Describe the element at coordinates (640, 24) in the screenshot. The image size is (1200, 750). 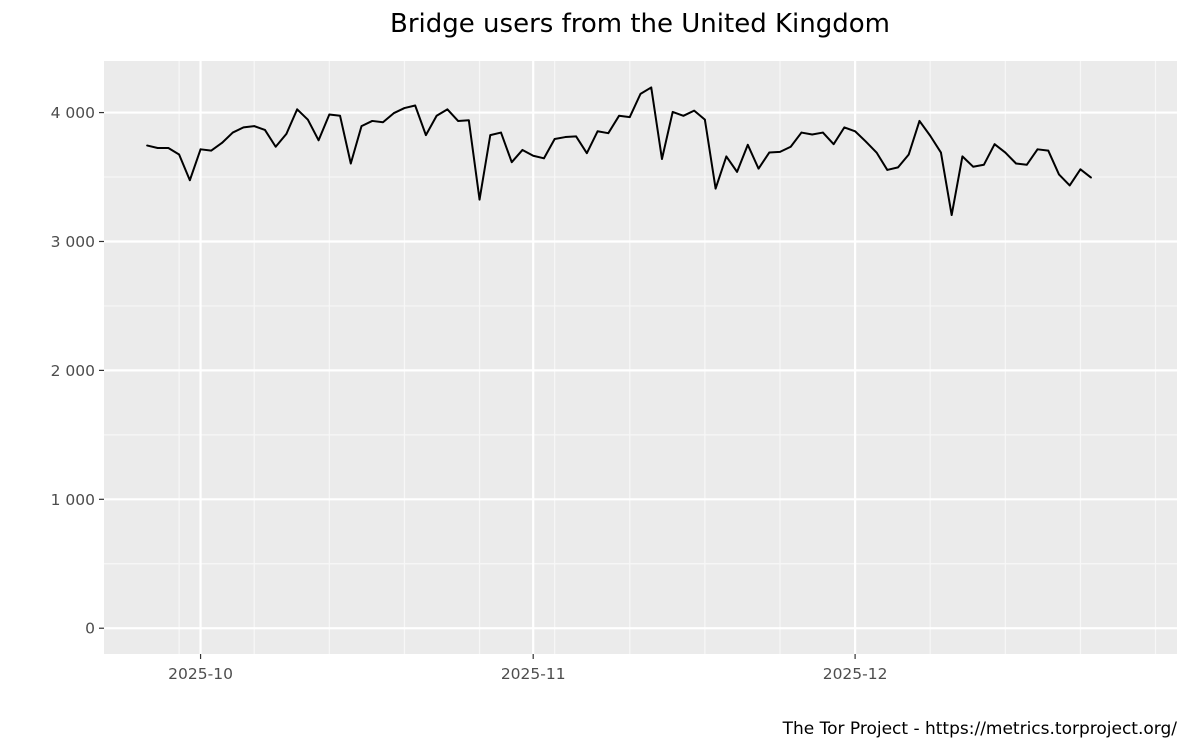
I see `chart-title: Bridge users from the United Kingdom` at that location.